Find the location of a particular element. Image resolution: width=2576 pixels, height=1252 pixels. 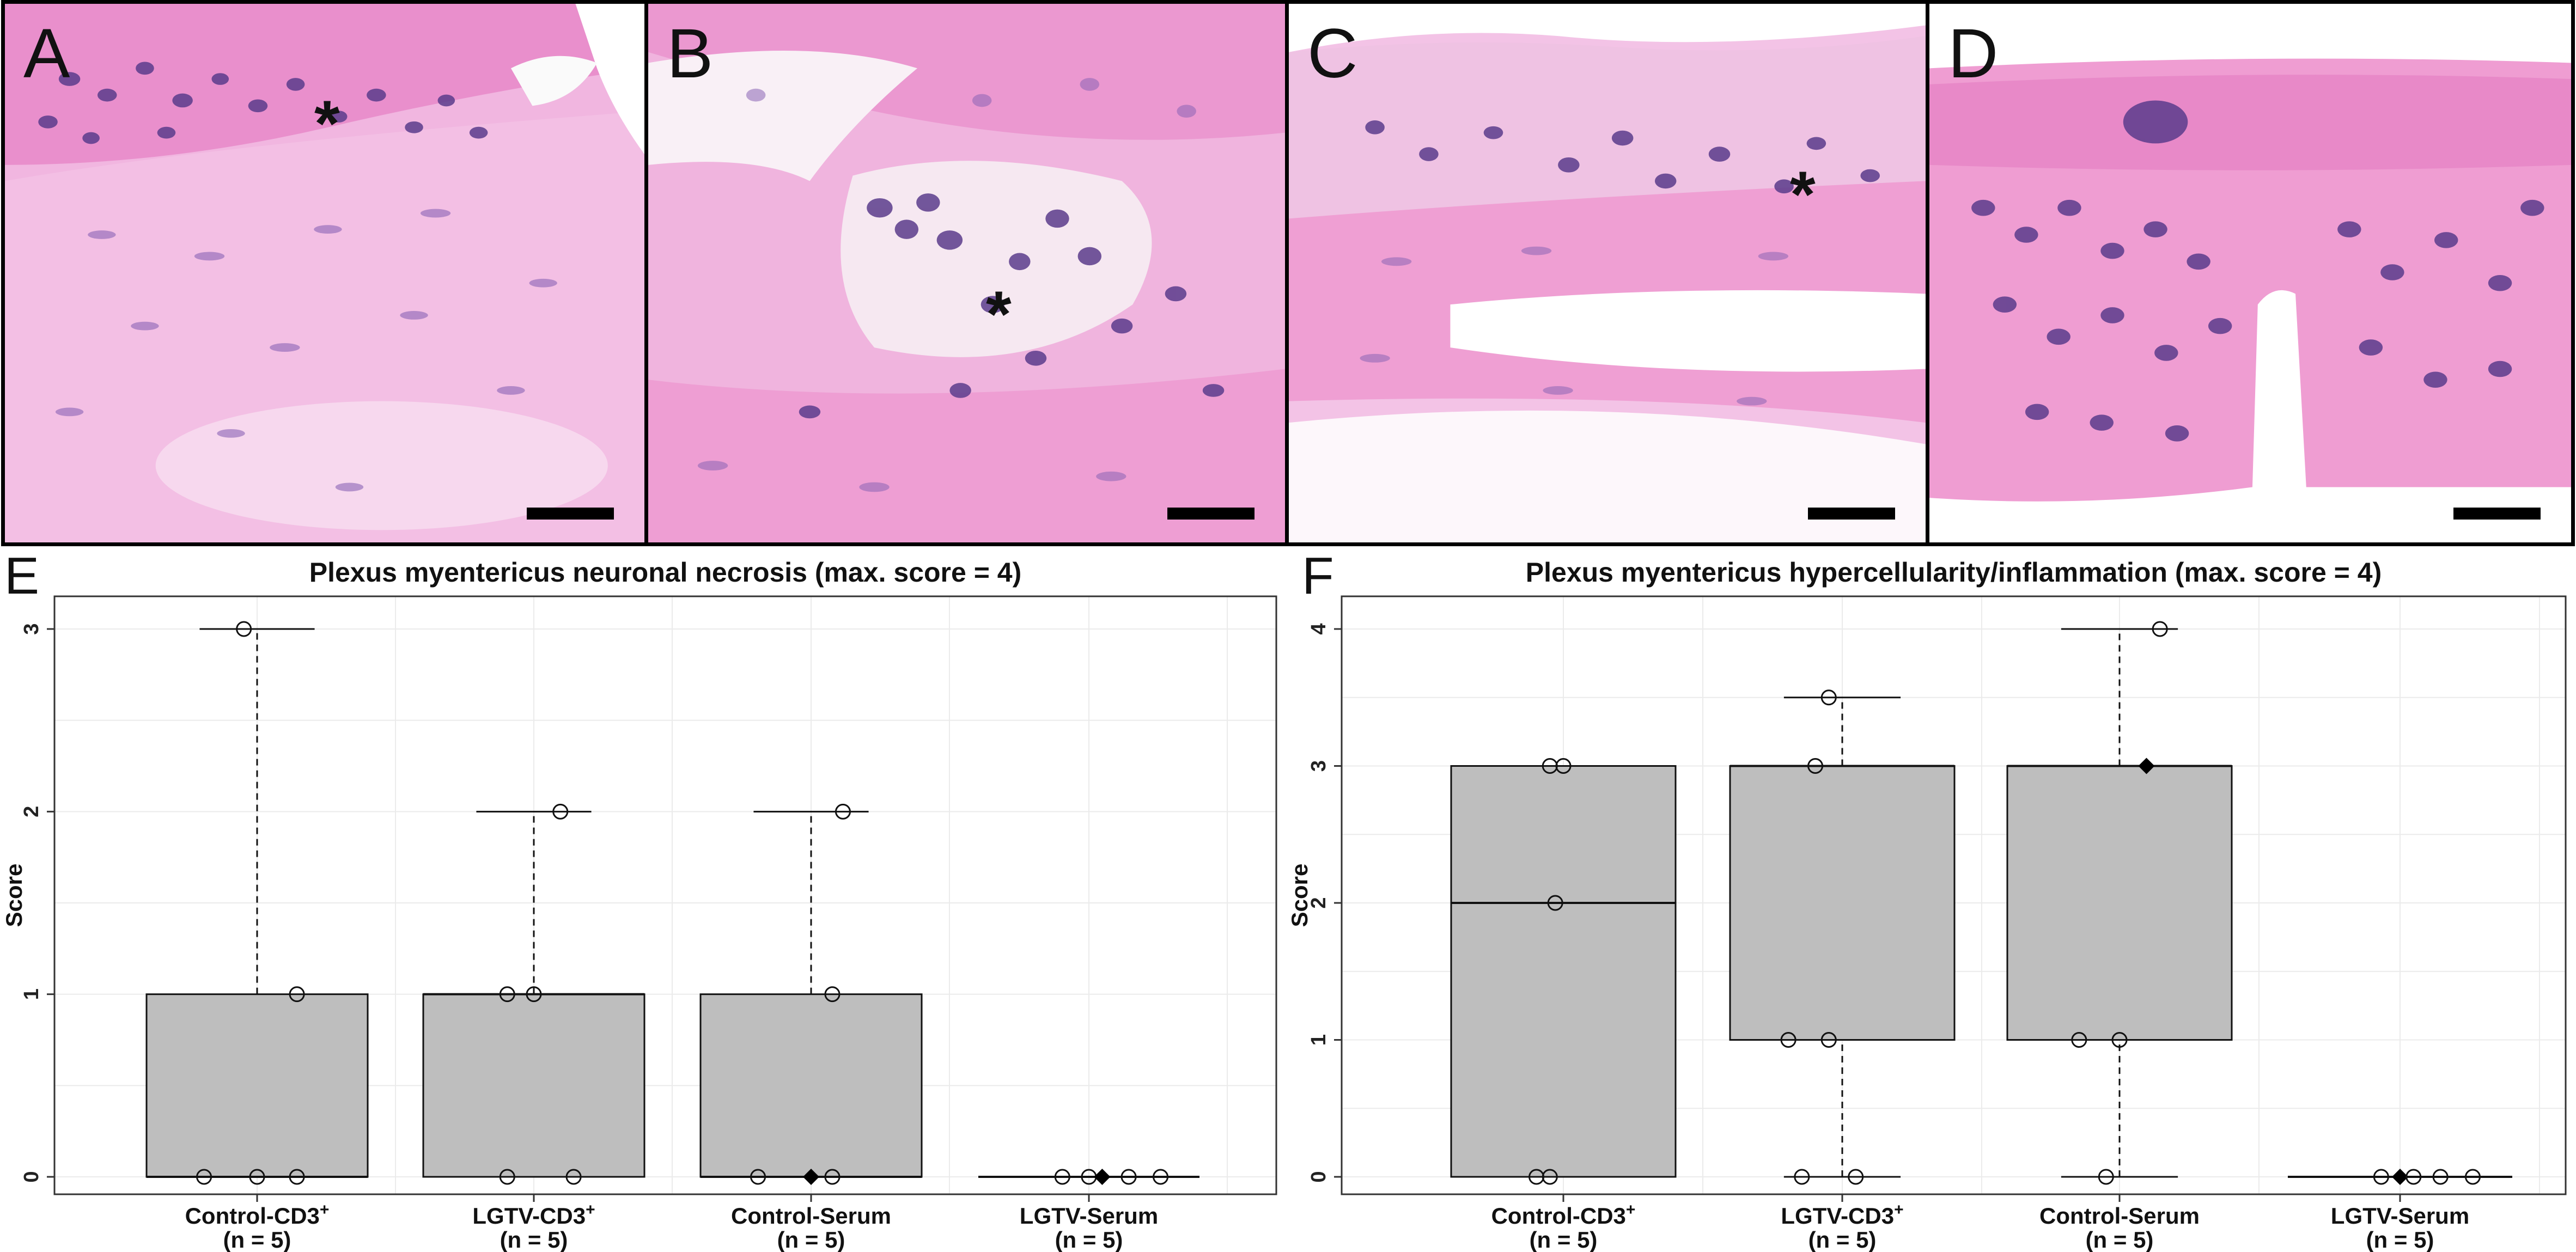

scale-bar-c is located at coordinates (1852, 514).